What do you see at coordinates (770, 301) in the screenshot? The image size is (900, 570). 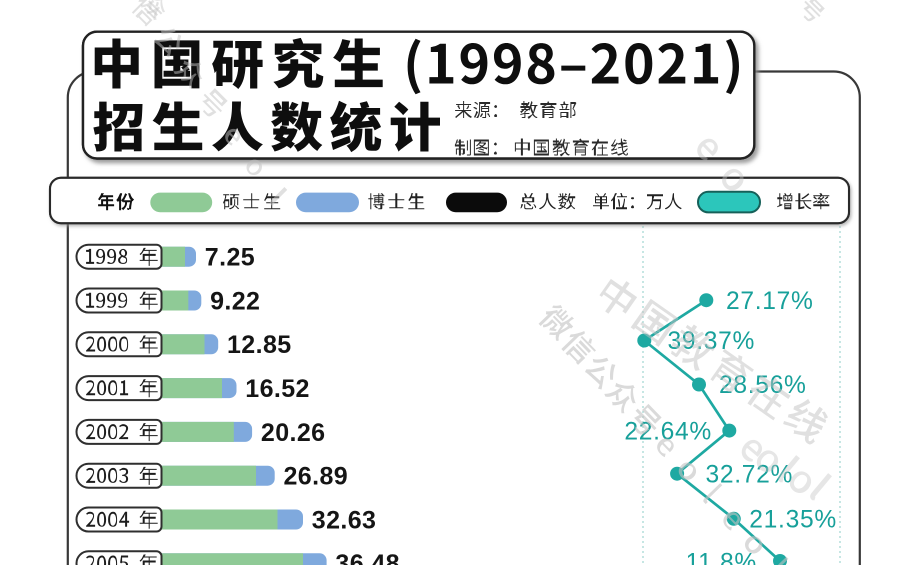 I see `svg-text: 27.17%` at bounding box center [770, 301].